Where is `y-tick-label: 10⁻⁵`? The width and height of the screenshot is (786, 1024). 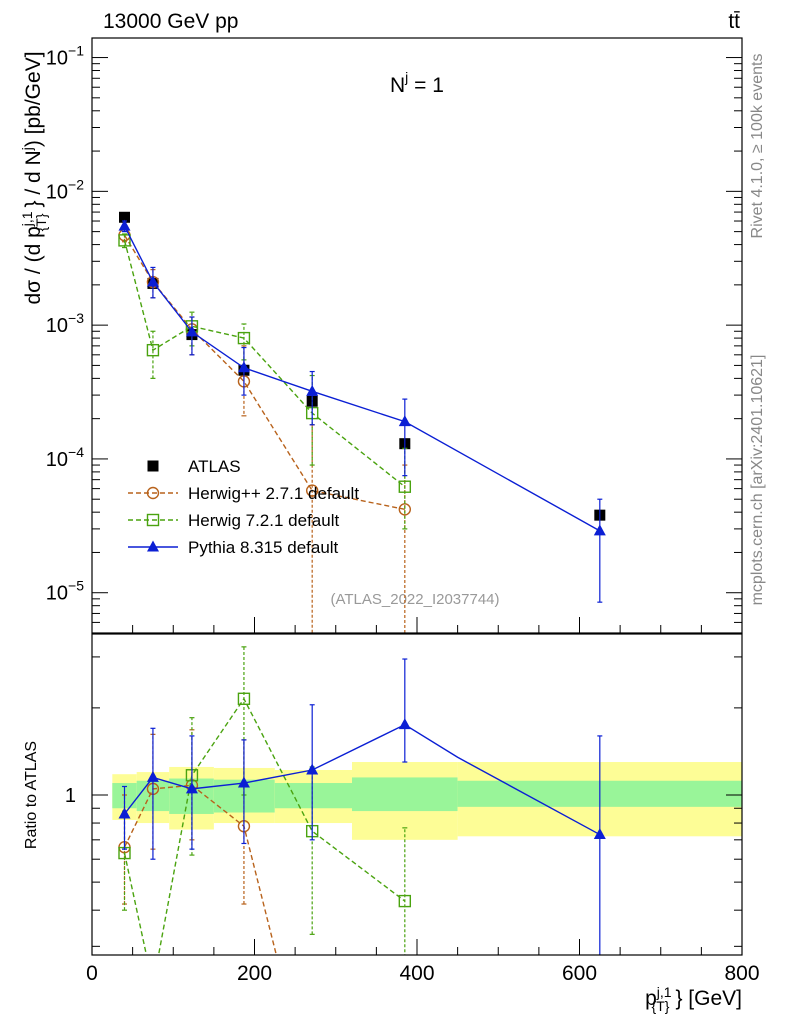
y-tick-label: 10⁻⁵ is located at coordinates (65, 591).